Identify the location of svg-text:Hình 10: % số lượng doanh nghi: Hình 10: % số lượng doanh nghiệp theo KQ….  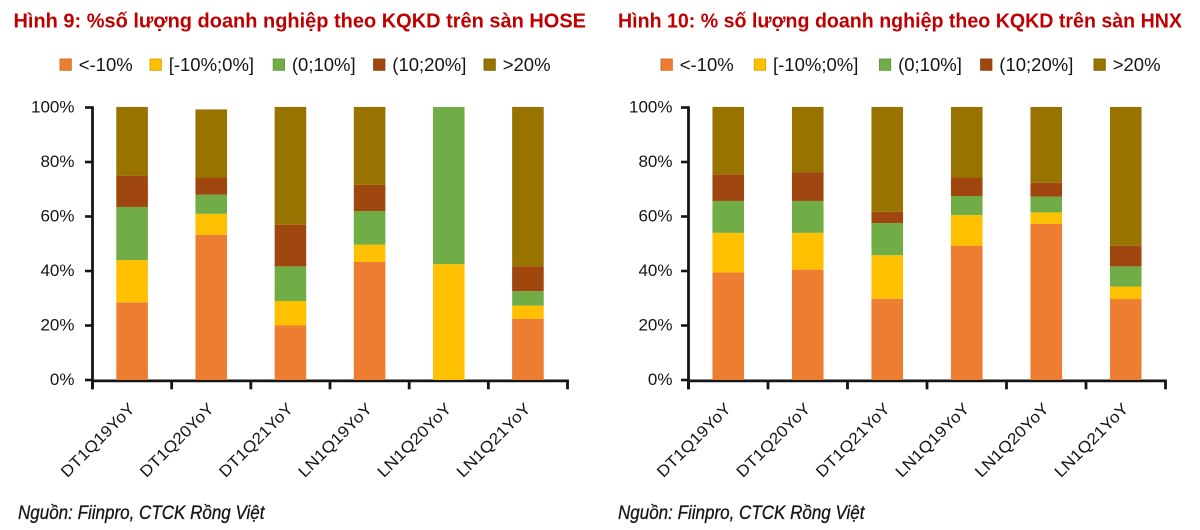
(900, 21).